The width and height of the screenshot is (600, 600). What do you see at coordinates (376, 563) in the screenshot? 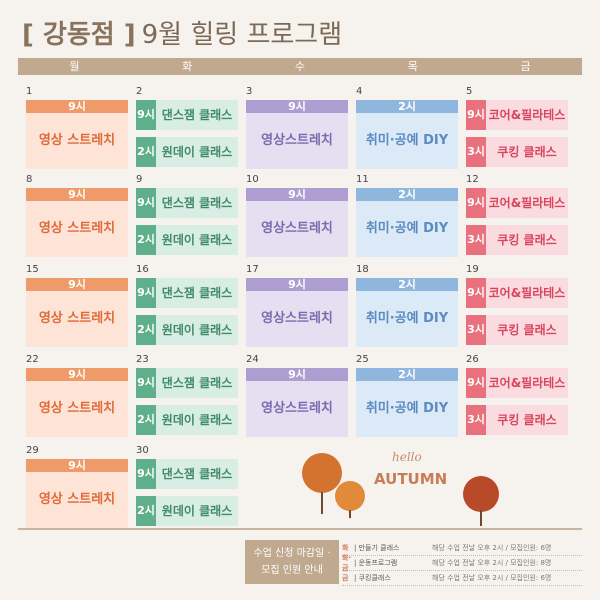
I see `notice-program: | 운동프로그램` at bounding box center [376, 563].